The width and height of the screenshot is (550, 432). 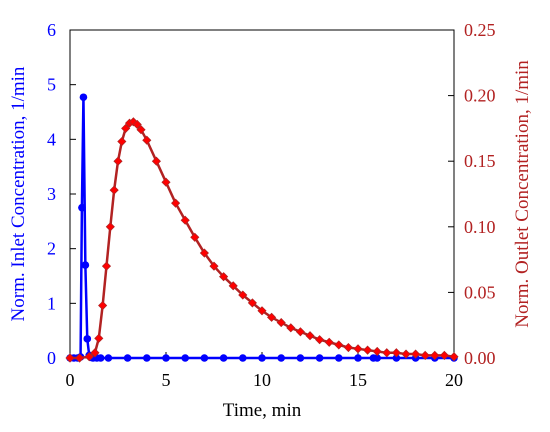 I want to click on x-tick-label: 0, so click(x=70, y=380).